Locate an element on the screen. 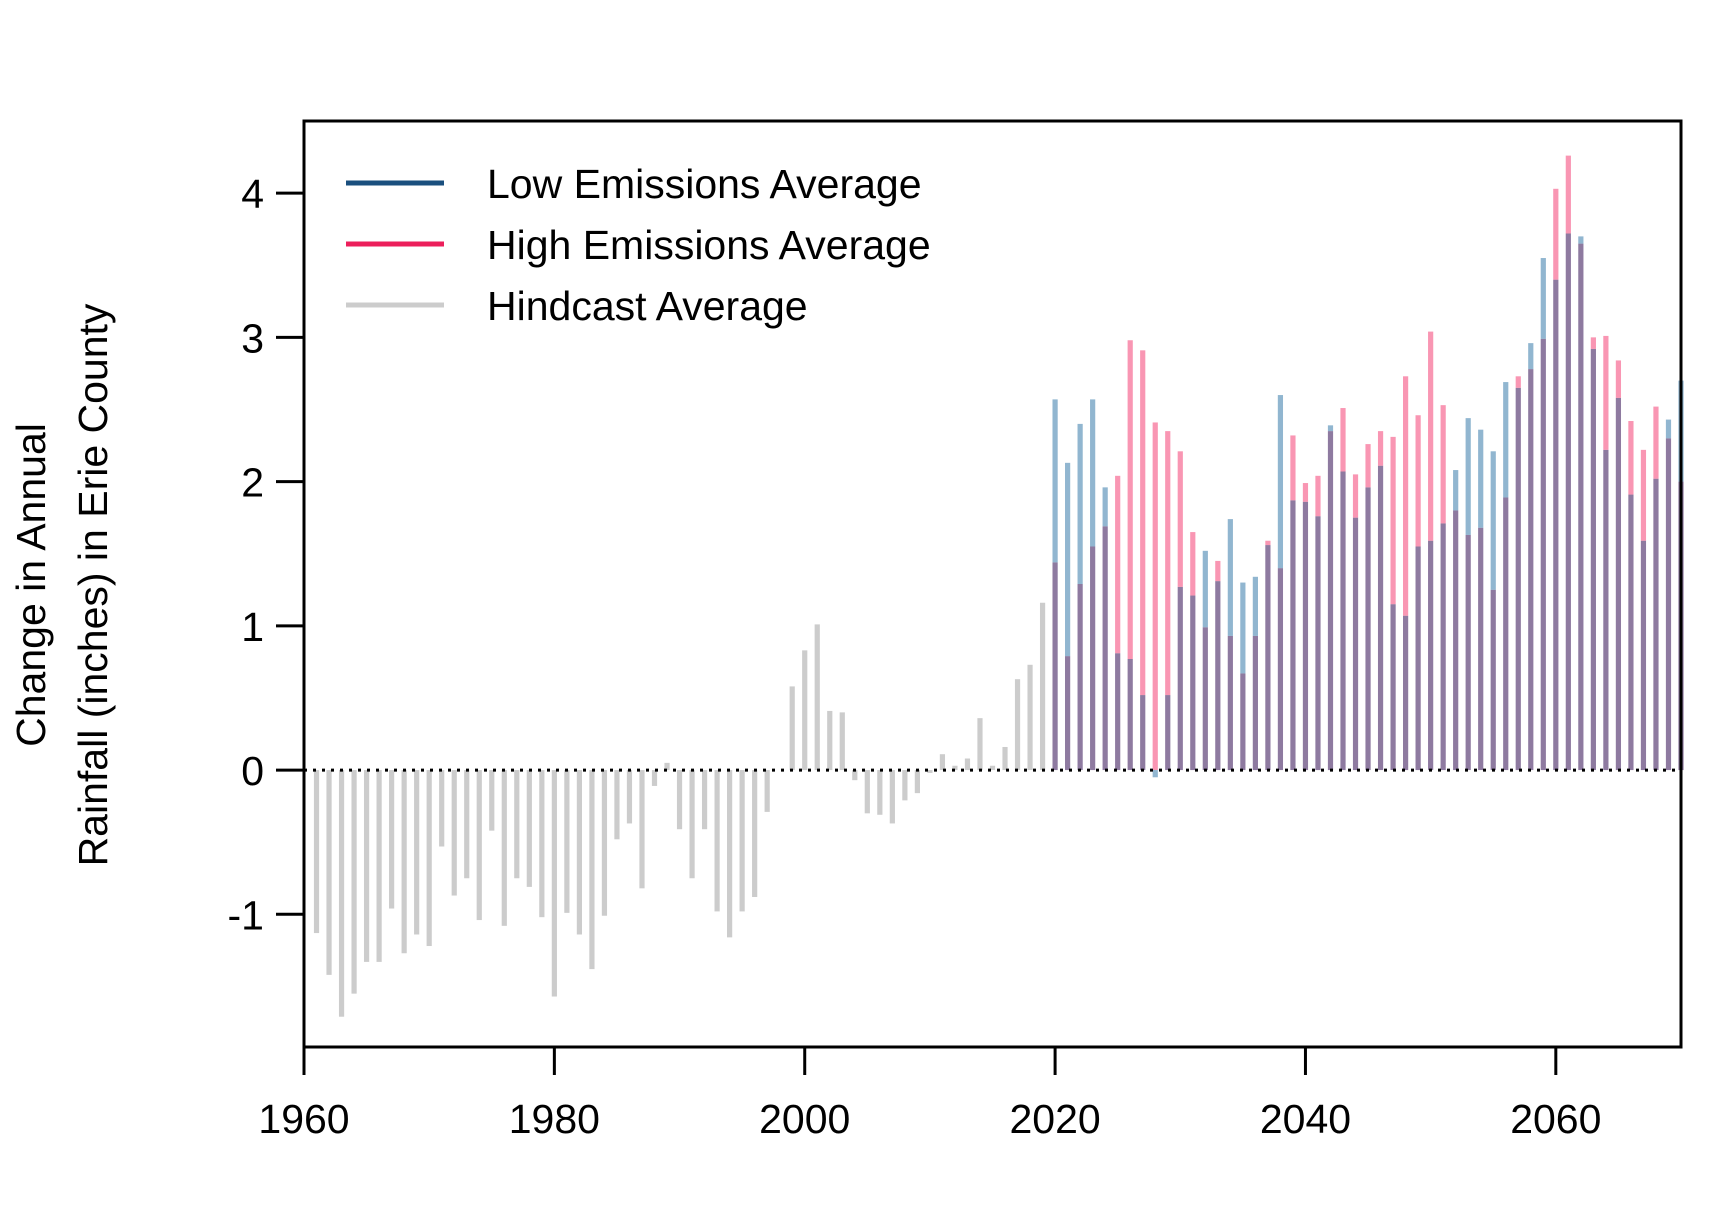 The height and width of the screenshot is (1212, 1716). y-tick-label: -1 is located at coordinates (246, 915).